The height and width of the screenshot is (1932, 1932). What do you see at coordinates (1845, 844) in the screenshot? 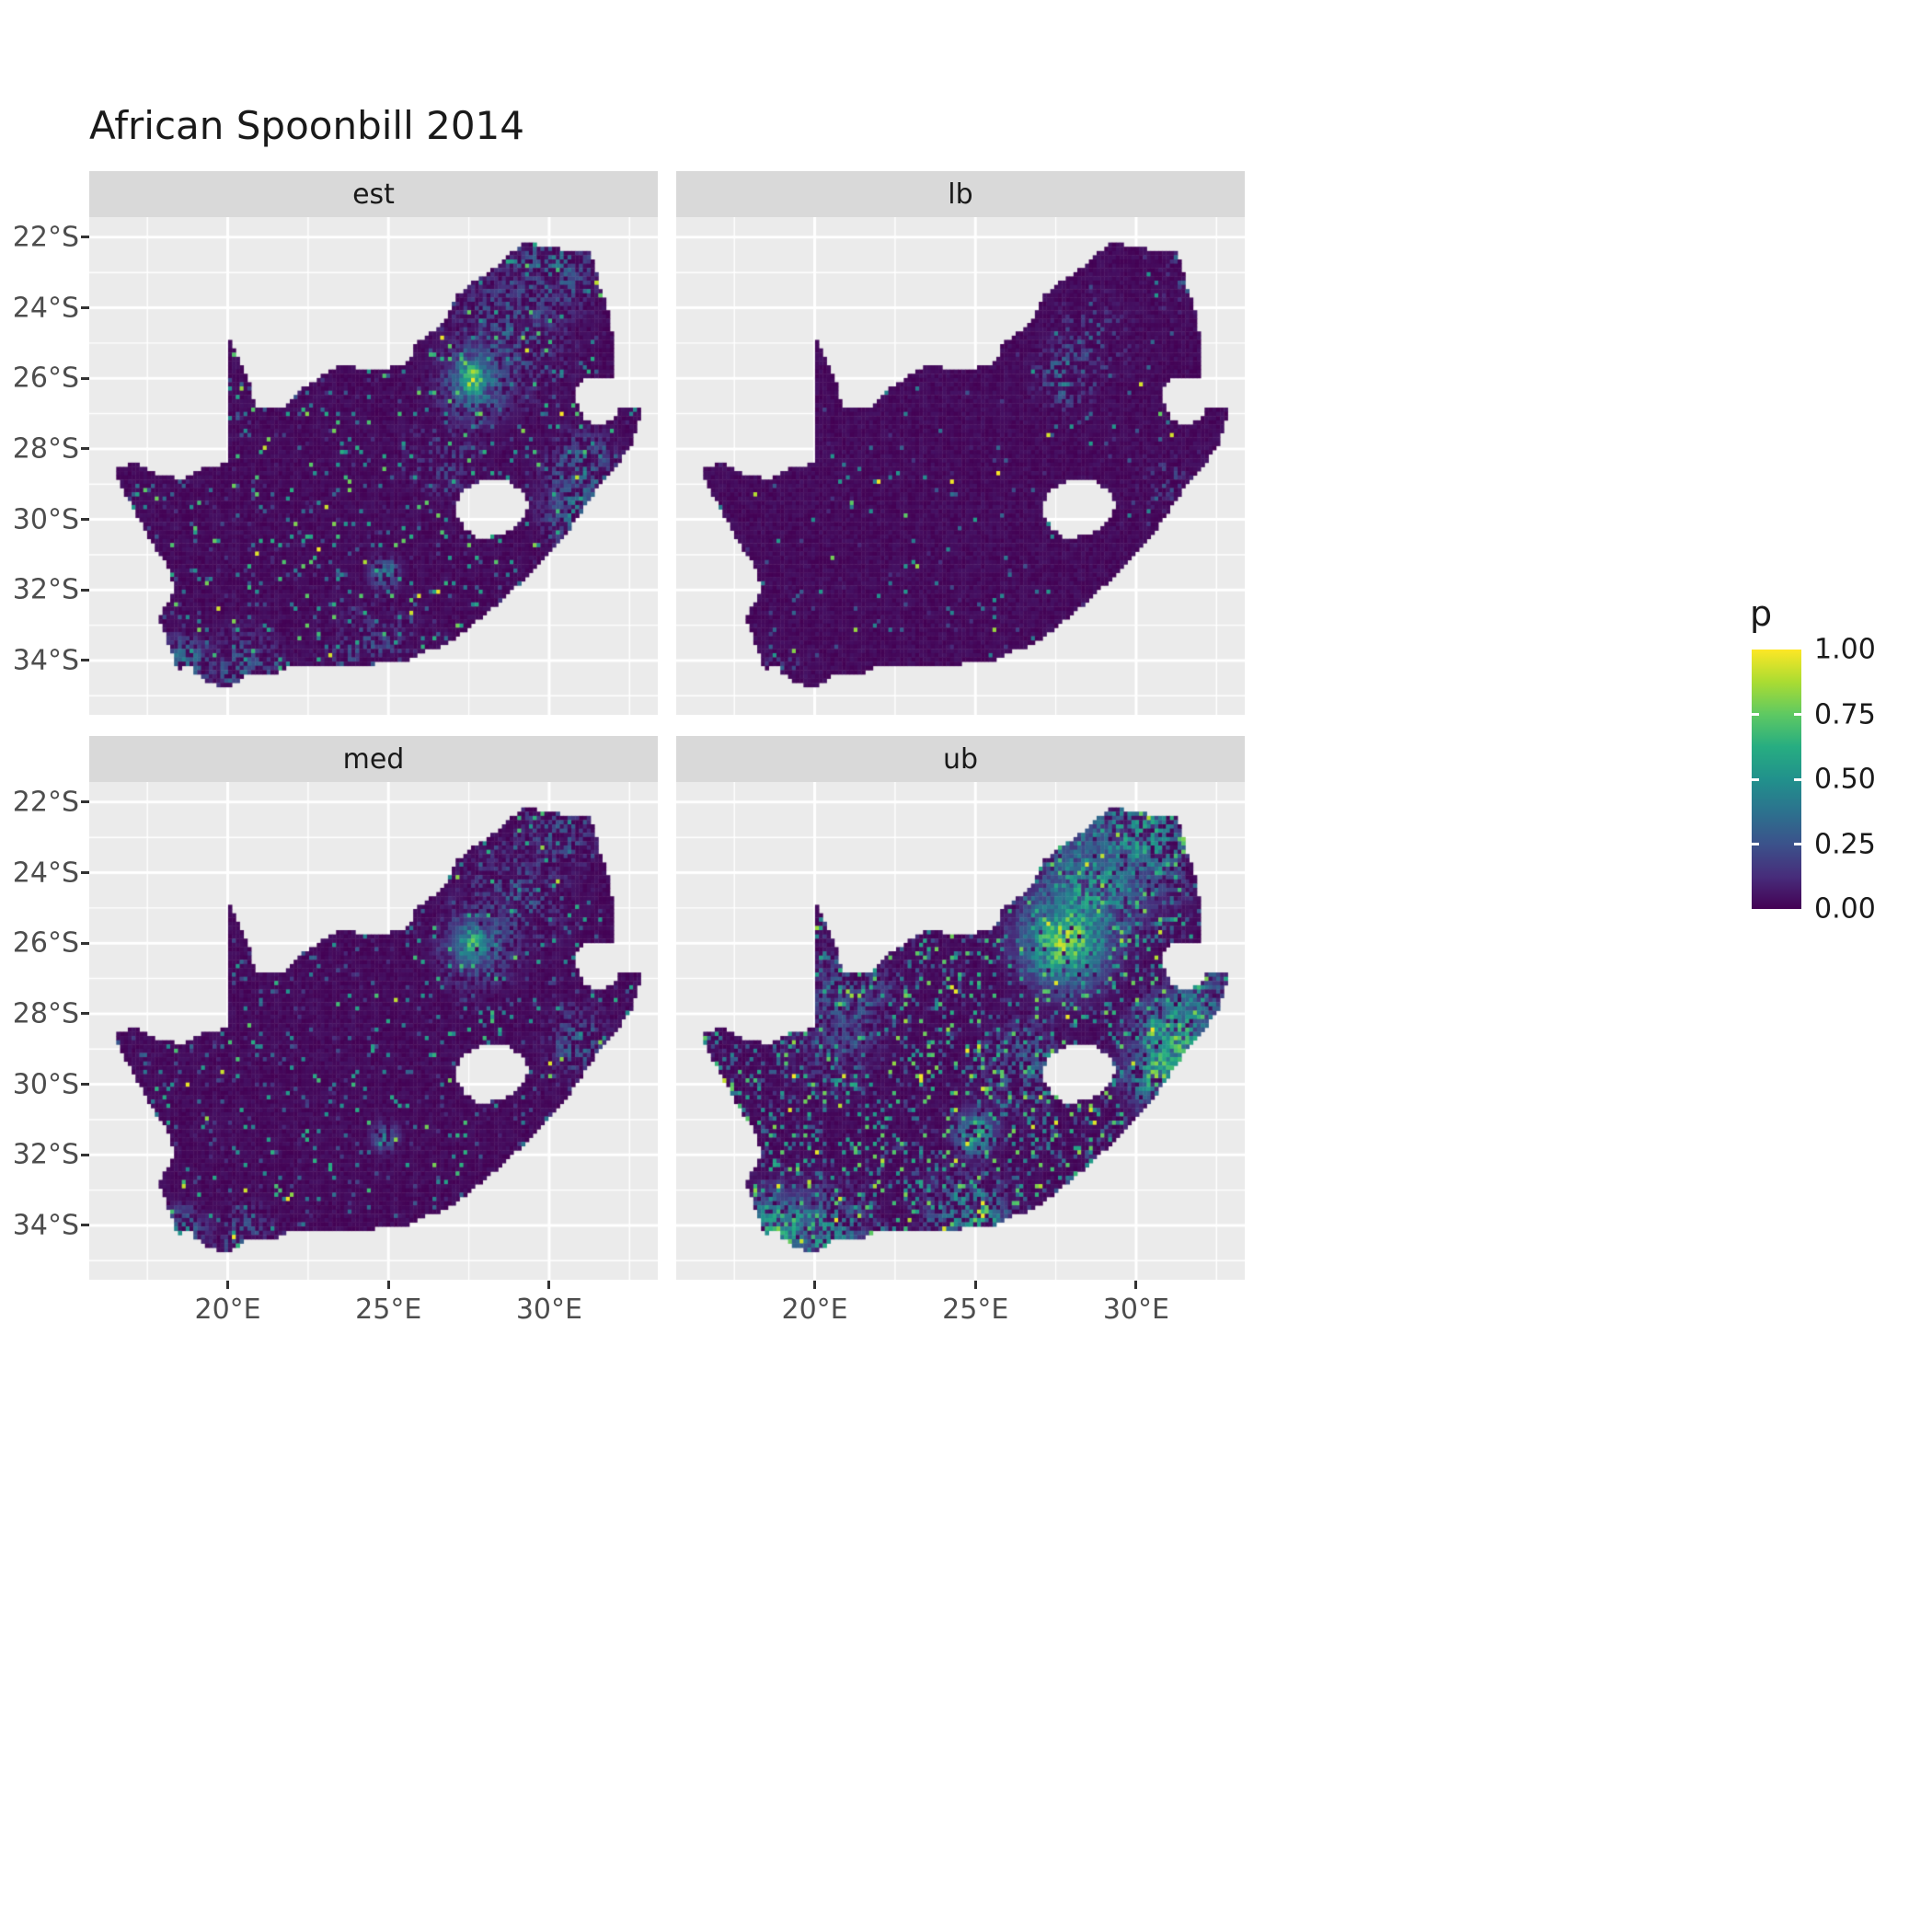
I see `legend-tick-label: 0.25` at bounding box center [1845, 844].